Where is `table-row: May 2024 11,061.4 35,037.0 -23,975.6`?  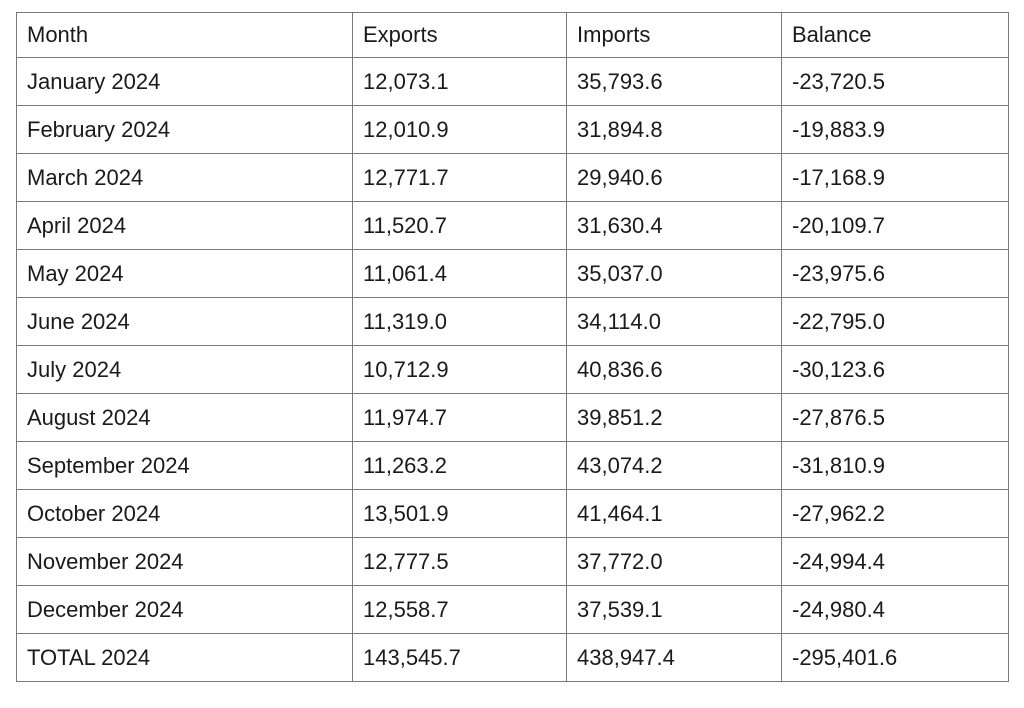
table-row: May 2024 11,061.4 35,037.0 -23,975.6 is located at coordinates (512, 273).